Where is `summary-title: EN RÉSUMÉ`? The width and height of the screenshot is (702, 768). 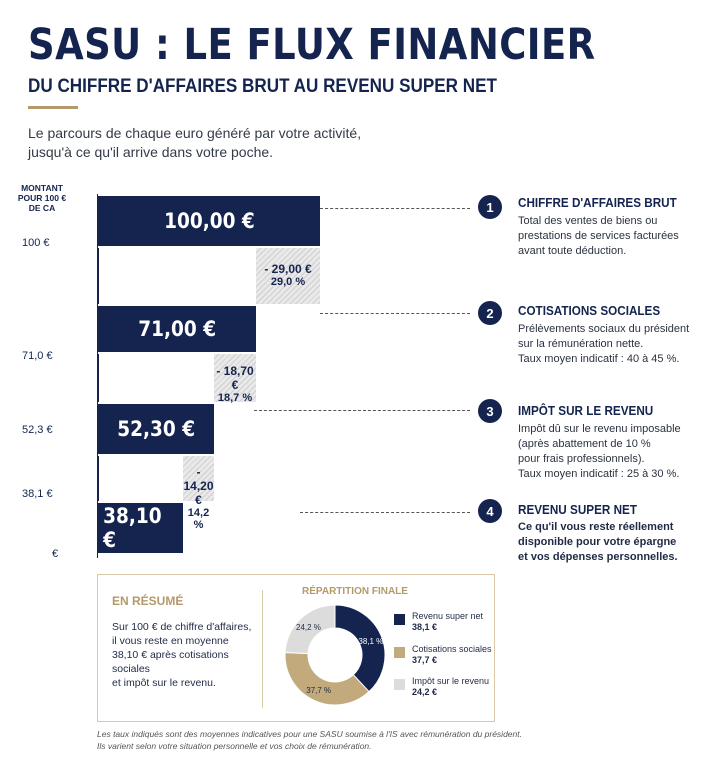 summary-title: EN RÉSUMÉ is located at coordinates (148, 601).